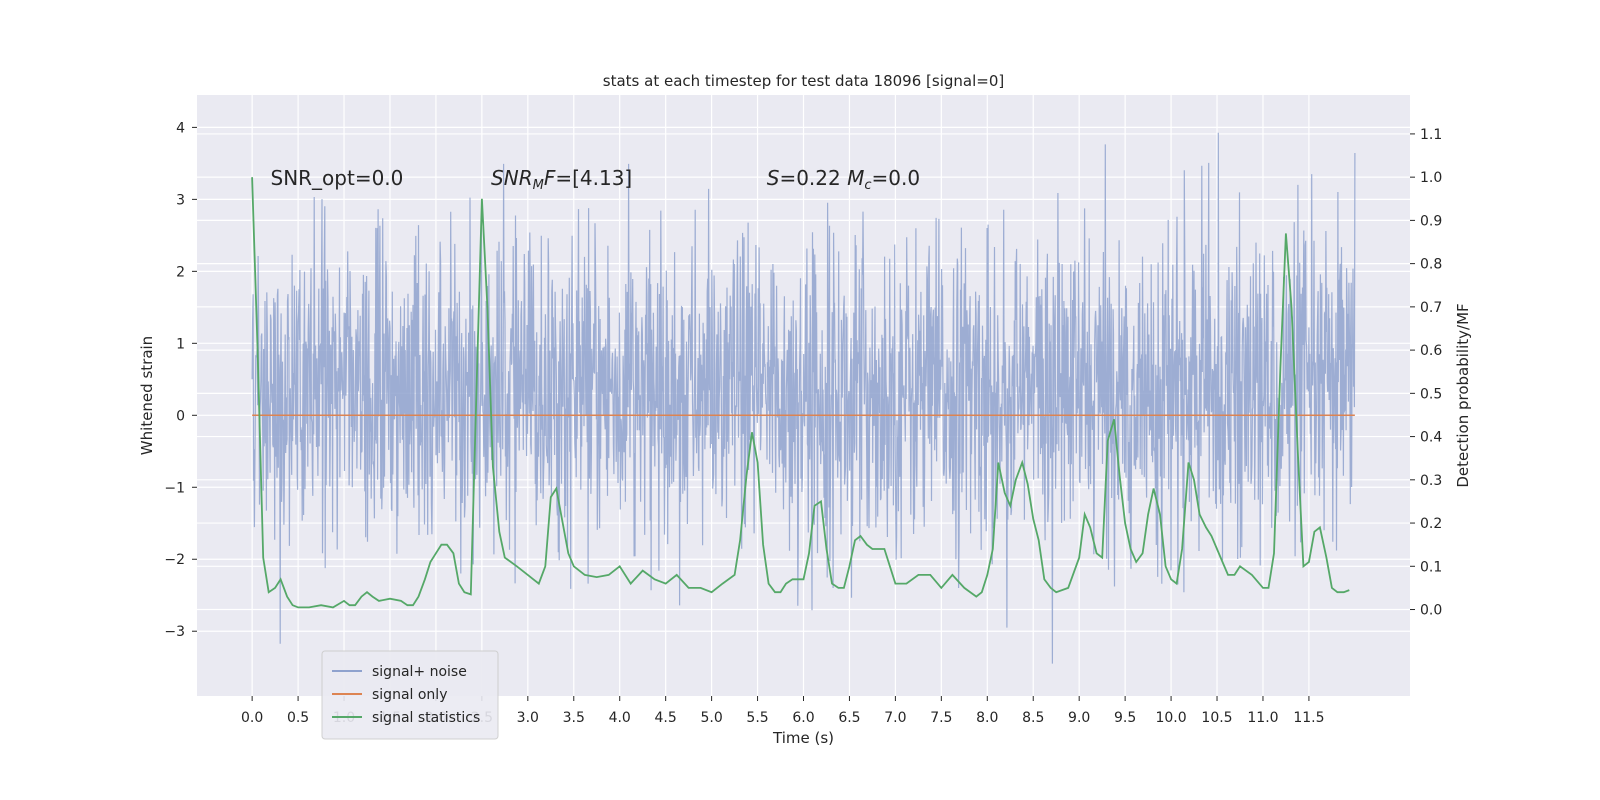 Image resolution: width=1600 pixels, height=800 pixels. I want to click on y-right-tick-label: 0.6, so click(1431, 351).